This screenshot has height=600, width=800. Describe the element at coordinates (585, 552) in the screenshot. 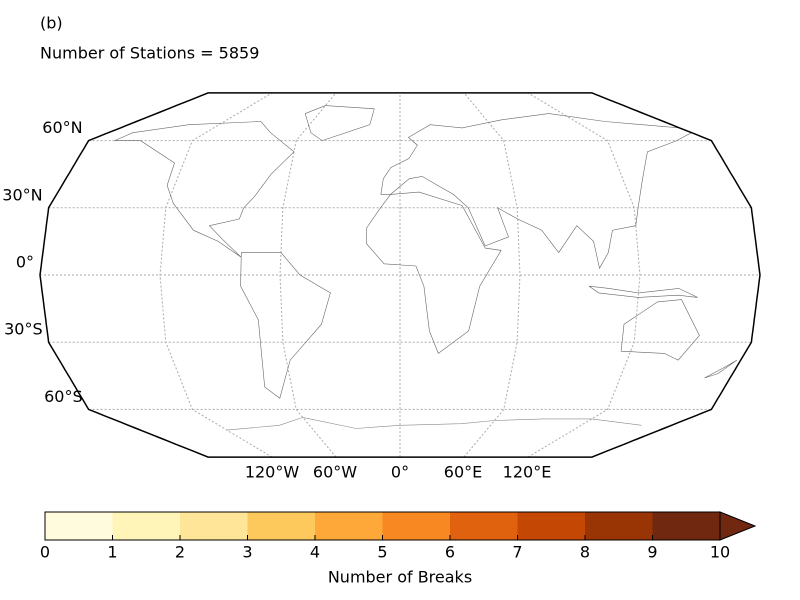

I see `colorbar-tick-label: 8` at that location.